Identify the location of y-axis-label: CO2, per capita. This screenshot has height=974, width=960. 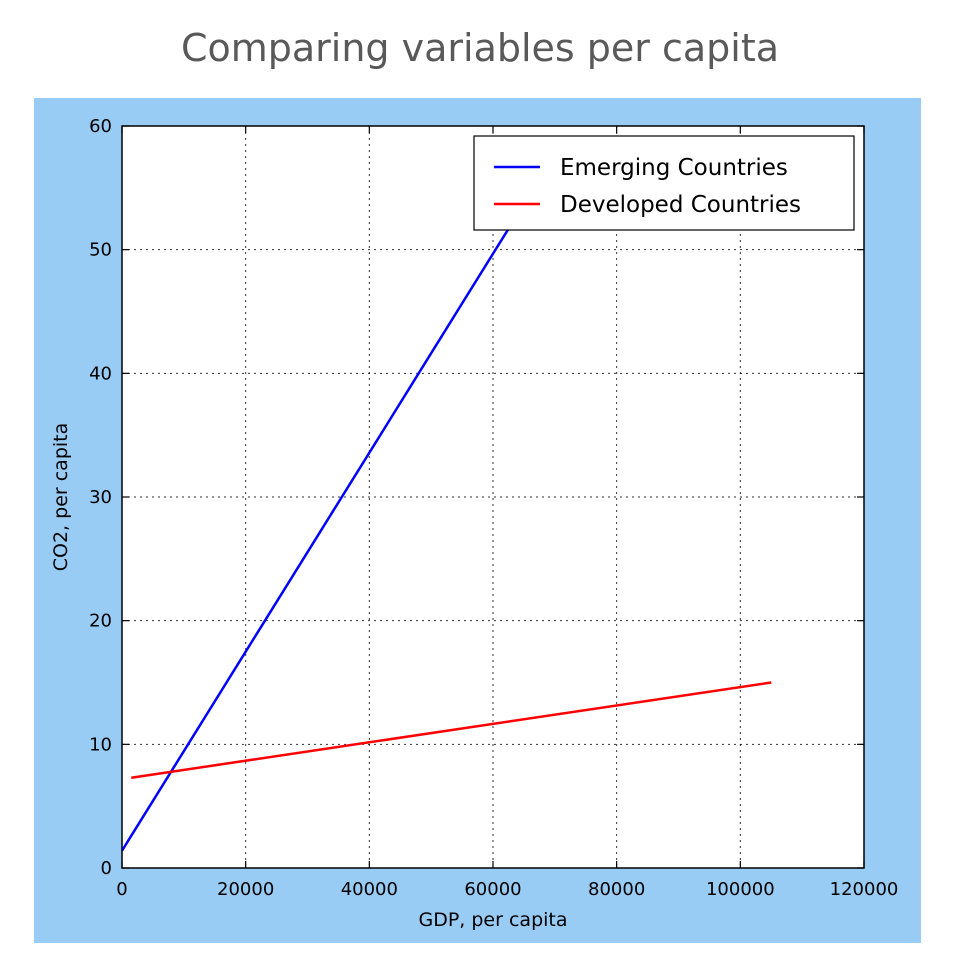
(61, 497).